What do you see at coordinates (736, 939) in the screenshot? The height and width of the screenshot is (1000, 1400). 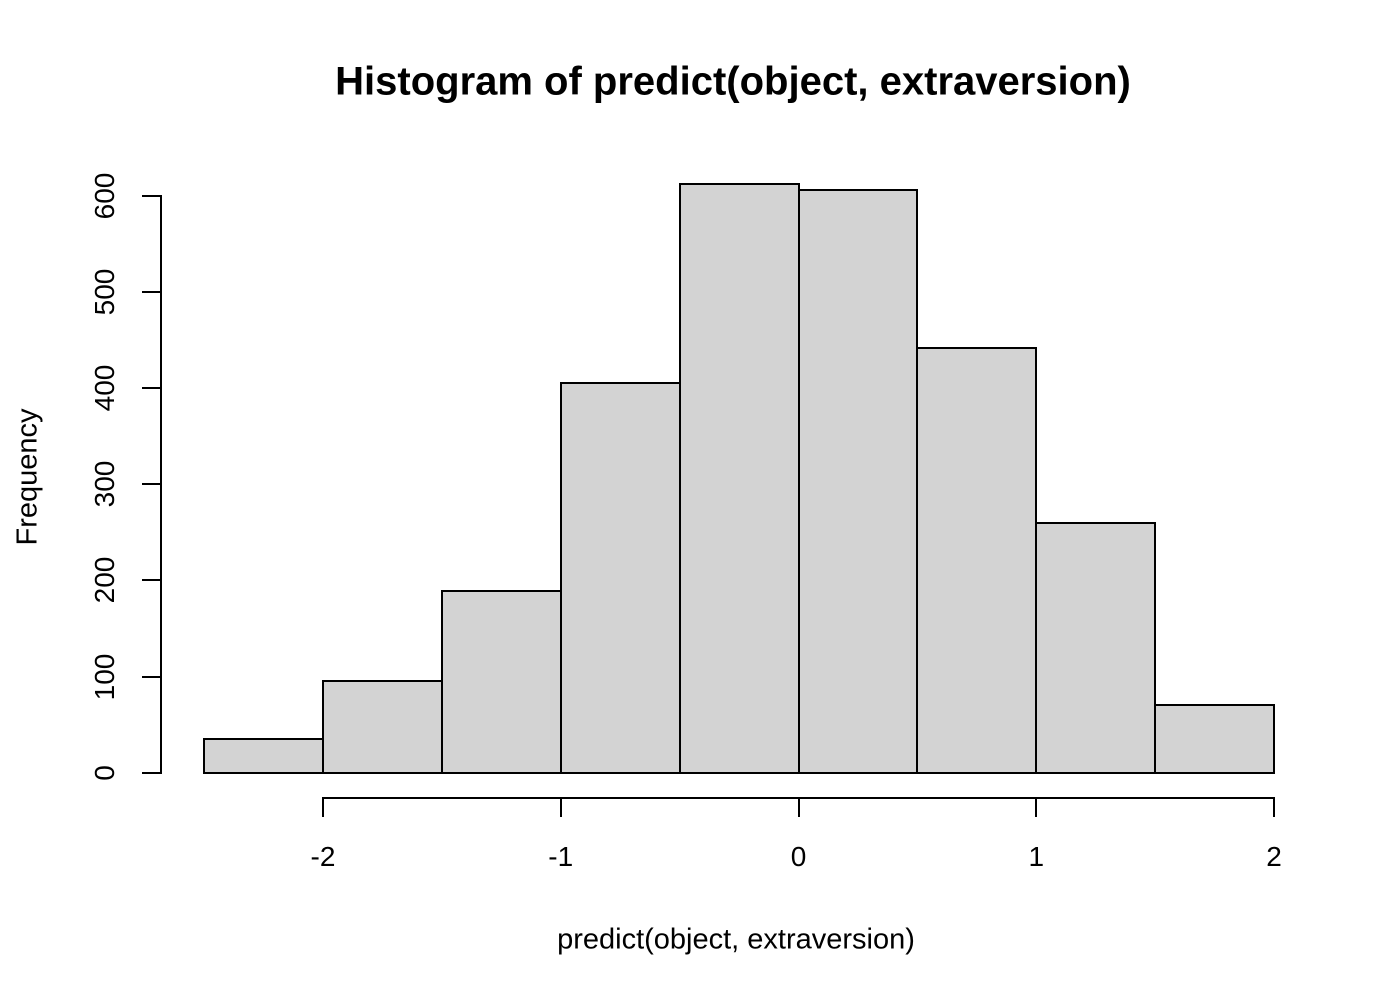 I see `x-axis-label: predict(object, extraversion)` at bounding box center [736, 939].